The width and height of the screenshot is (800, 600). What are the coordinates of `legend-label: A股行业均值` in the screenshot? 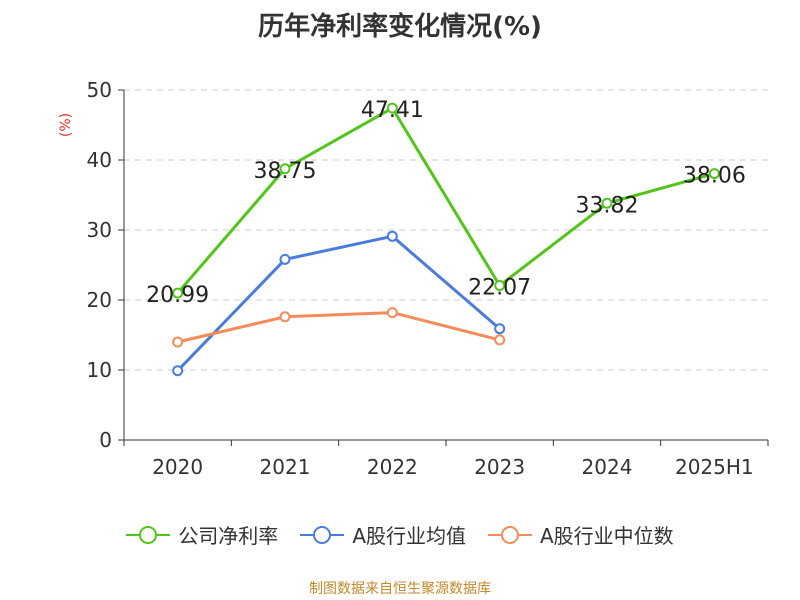 It's located at (409, 536).